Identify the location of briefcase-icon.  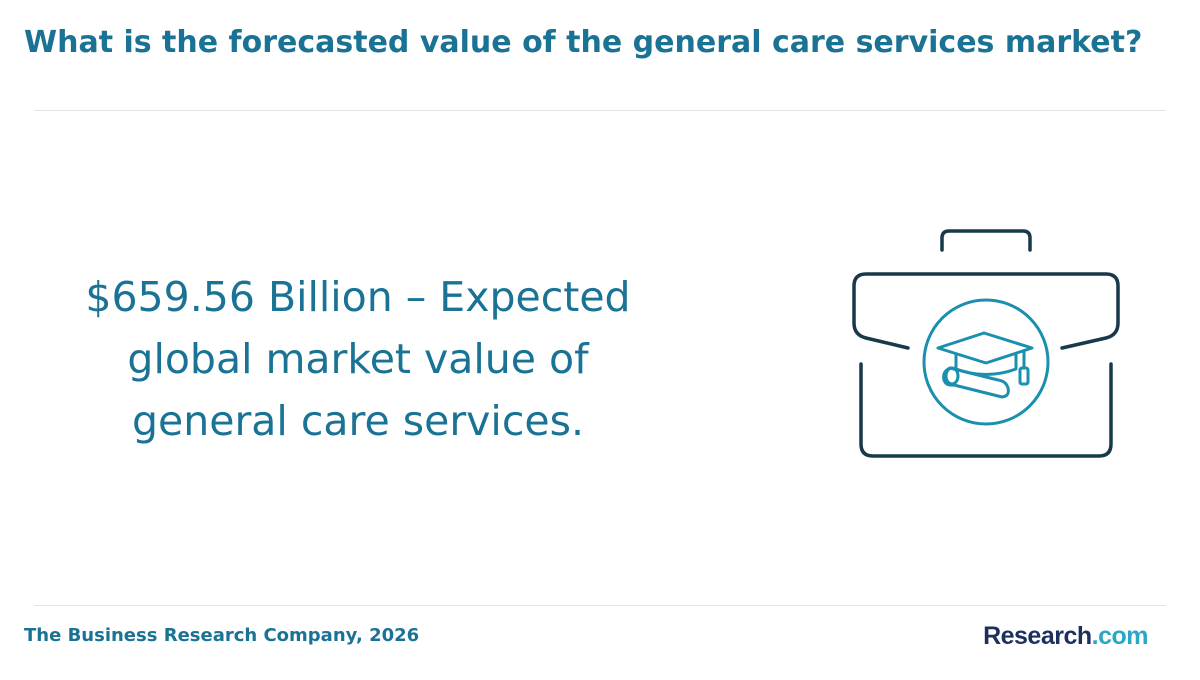
(986, 343).